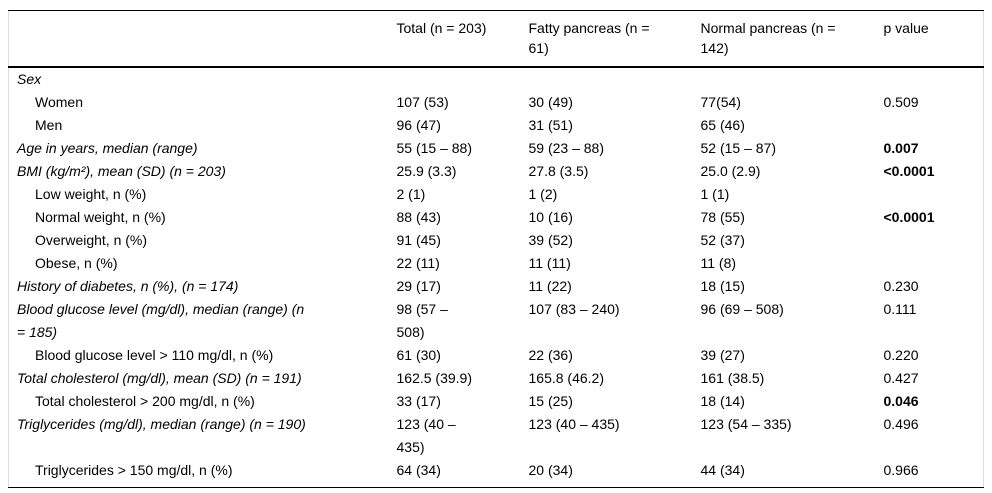  Describe the element at coordinates (715, 194) in the screenshot. I see `normal-pancreas-value-cell: 1 (1)` at that location.